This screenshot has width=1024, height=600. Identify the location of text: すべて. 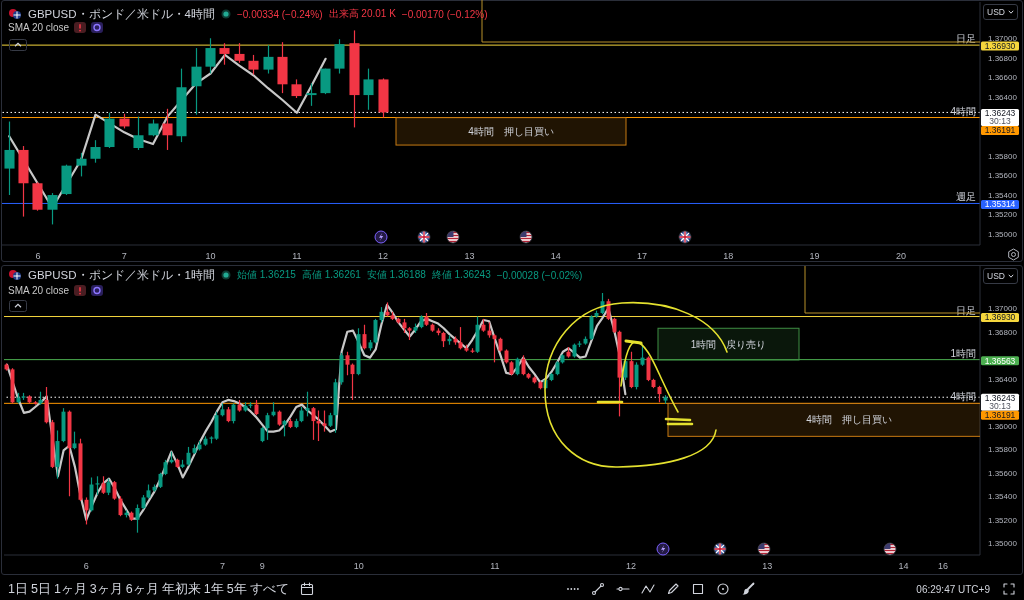
(269, 588).